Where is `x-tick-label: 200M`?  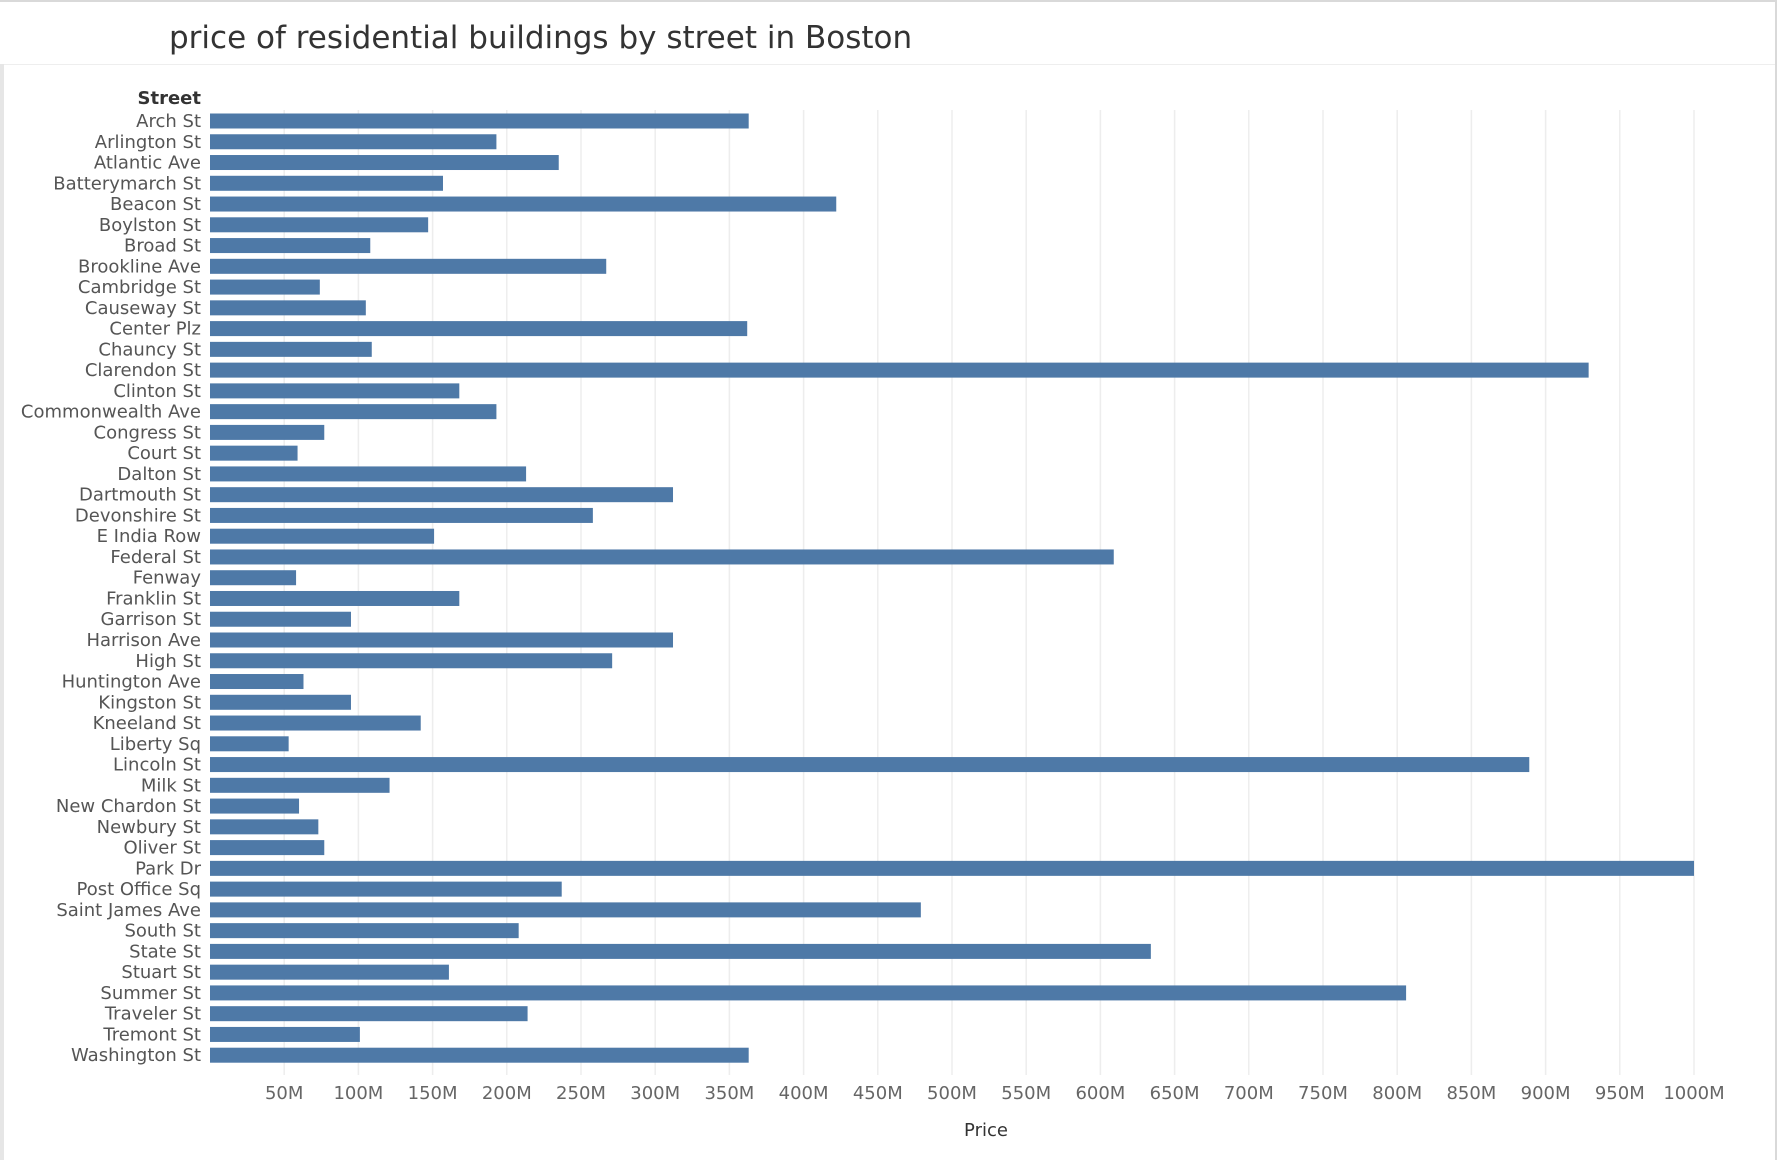
x-tick-label: 200M is located at coordinates (507, 1093).